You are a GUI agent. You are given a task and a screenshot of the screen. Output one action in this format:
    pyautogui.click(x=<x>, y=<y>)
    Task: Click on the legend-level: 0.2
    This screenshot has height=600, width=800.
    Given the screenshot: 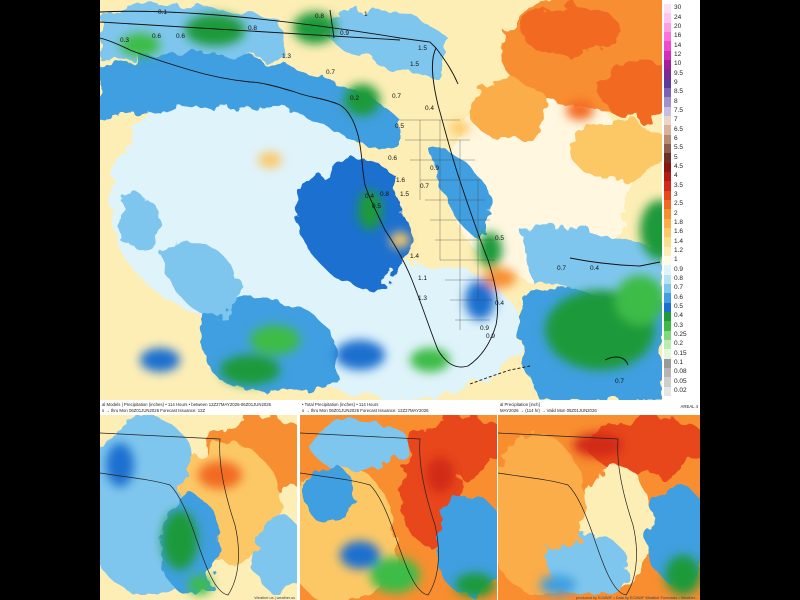 What is the action you would take?
    pyautogui.click(x=681, y=345)
    